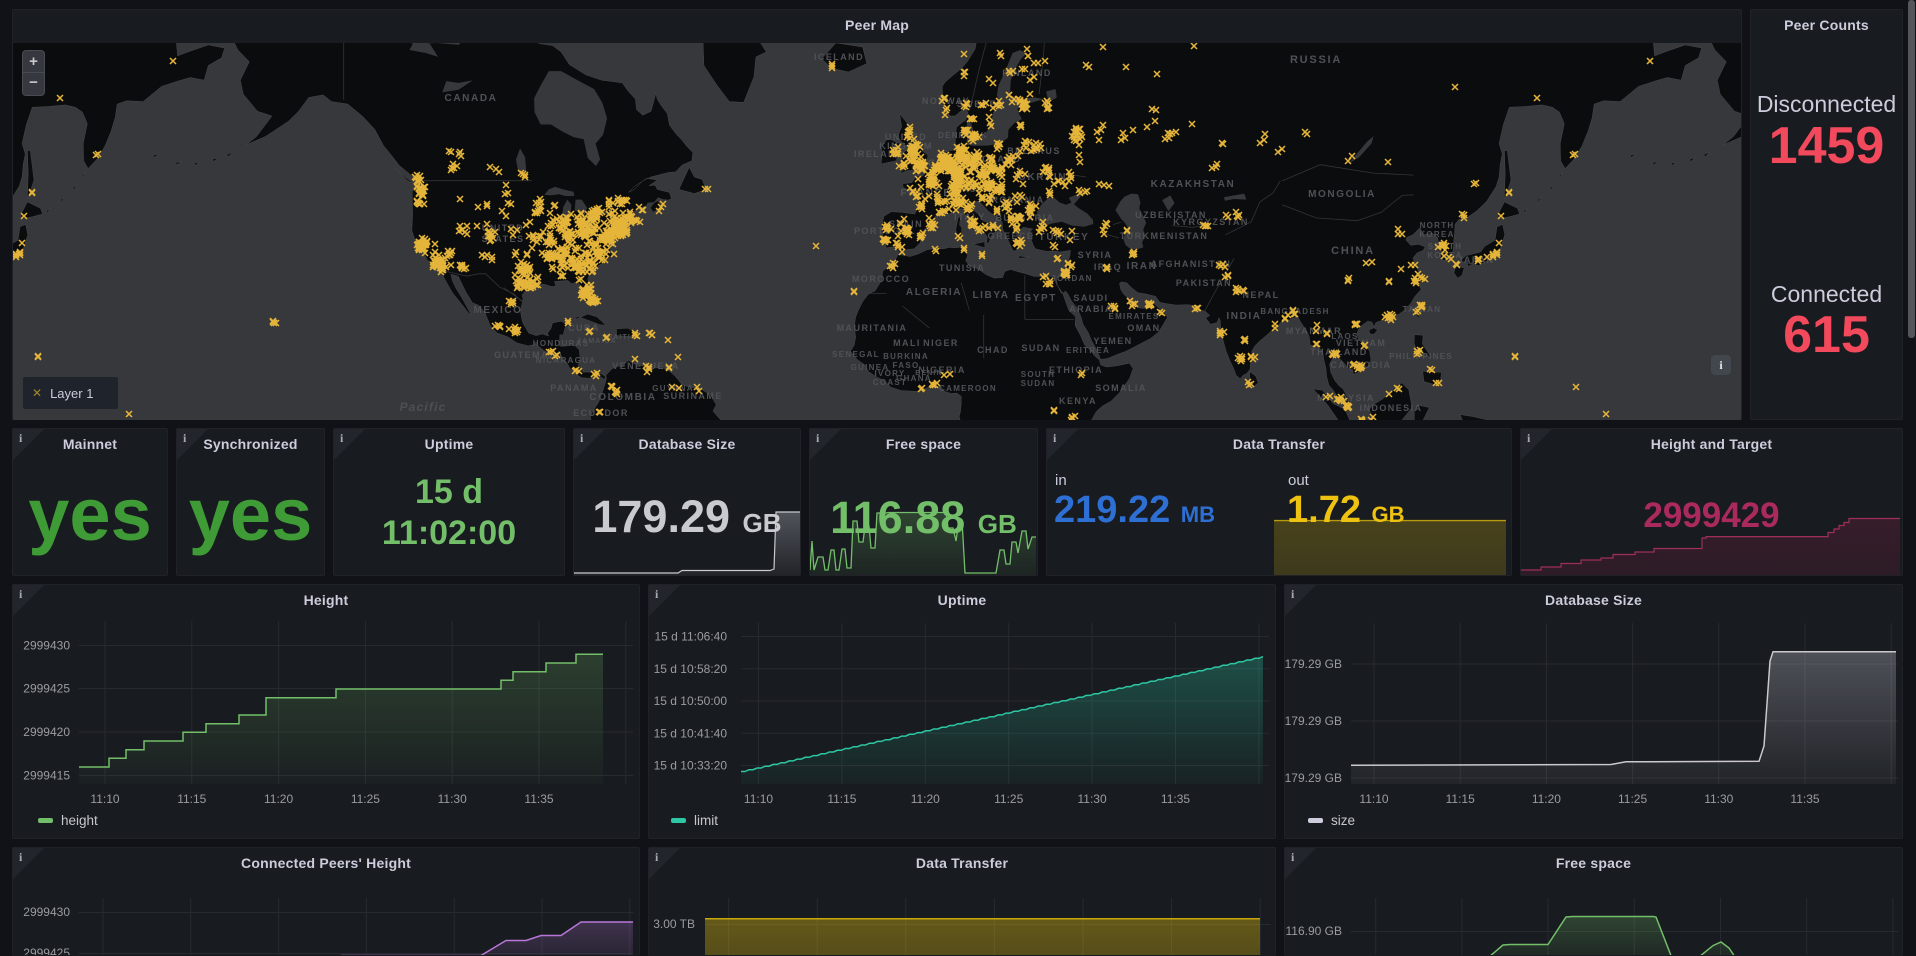  What do you see at coordinates (561, 343) in the screenshot?
I see `svg-text: HONDURAS` at bounding box center [561, 343].